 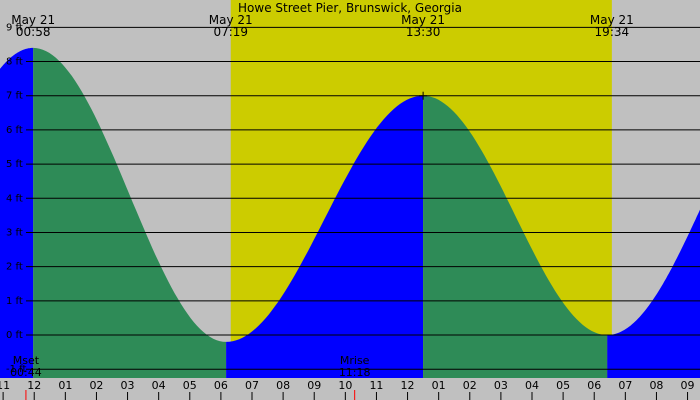 I want to click on y-tick-label: 5 ft, so click(x=14, y=164).